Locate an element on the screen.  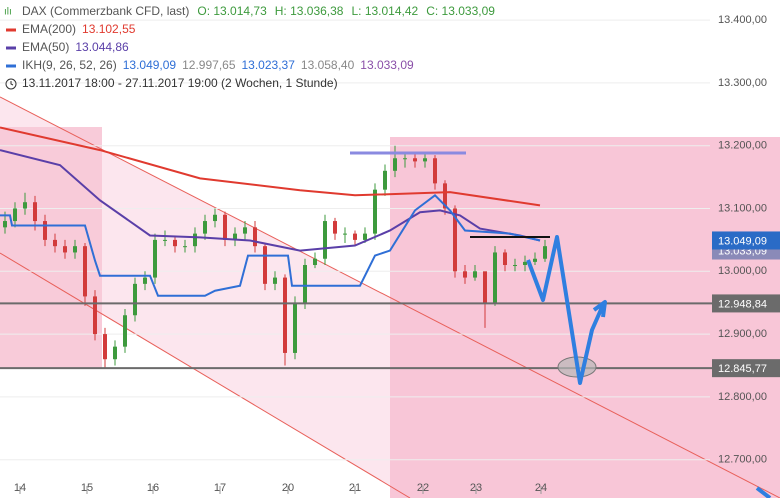
x-tick-label: 14 is located at coordinates (20, 488).